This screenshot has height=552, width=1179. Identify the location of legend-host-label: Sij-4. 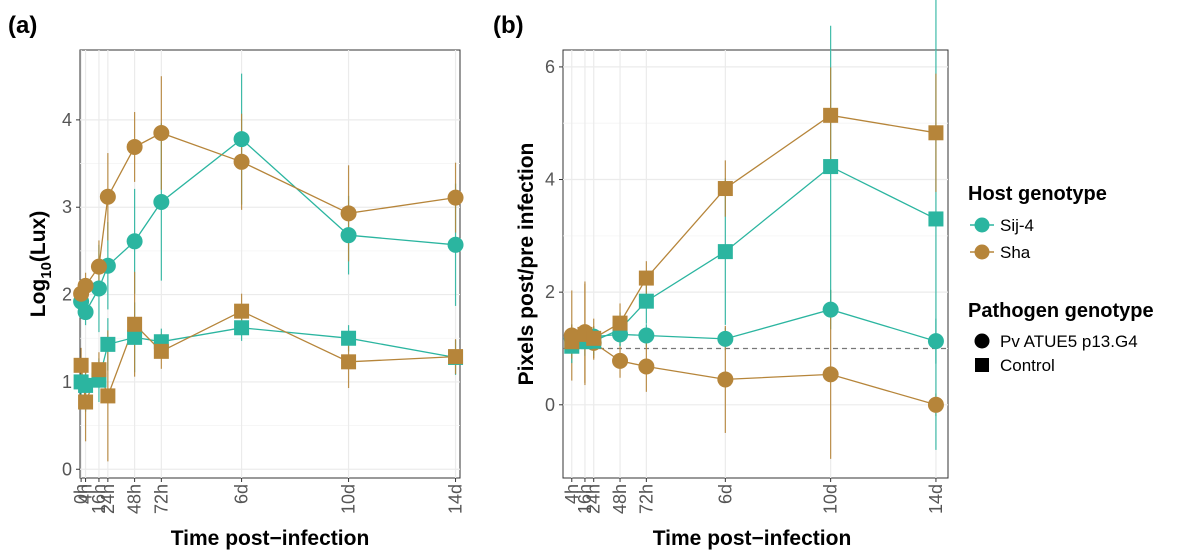
(1017, 225).